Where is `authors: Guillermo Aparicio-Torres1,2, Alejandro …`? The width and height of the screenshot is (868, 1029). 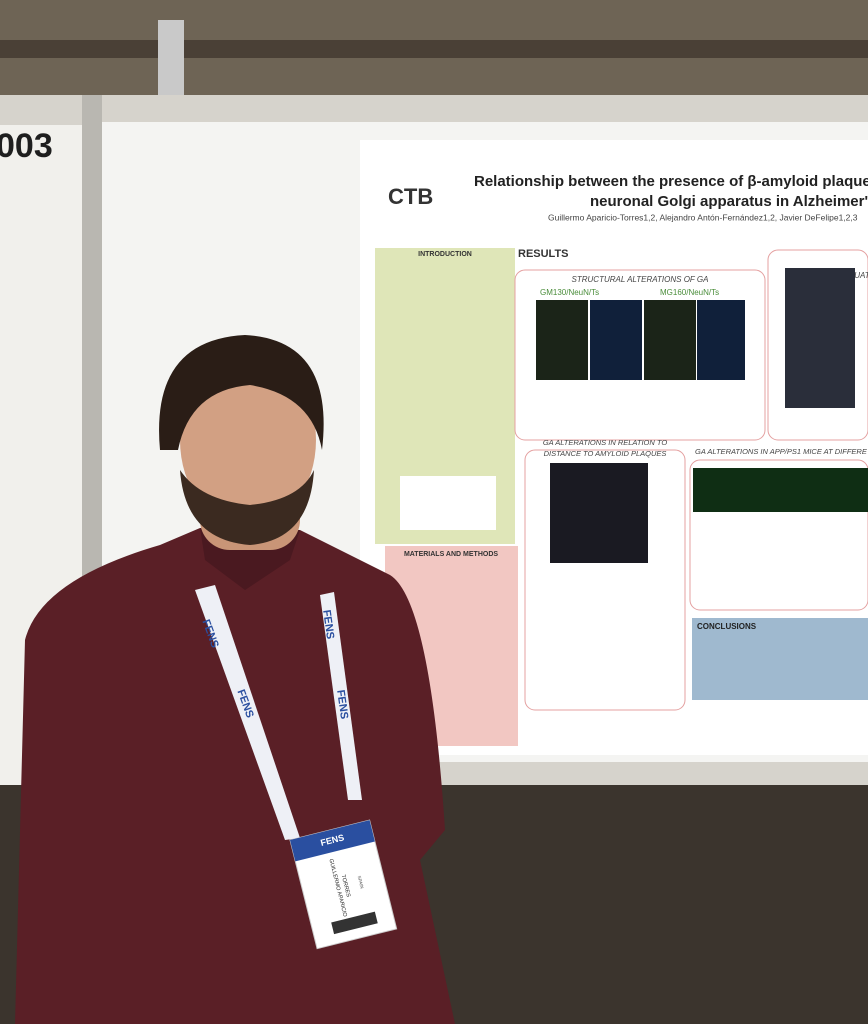
authors: Guillermo Aparicio-Torres1,2, Alejandro … is located at coordinates (703, 217).